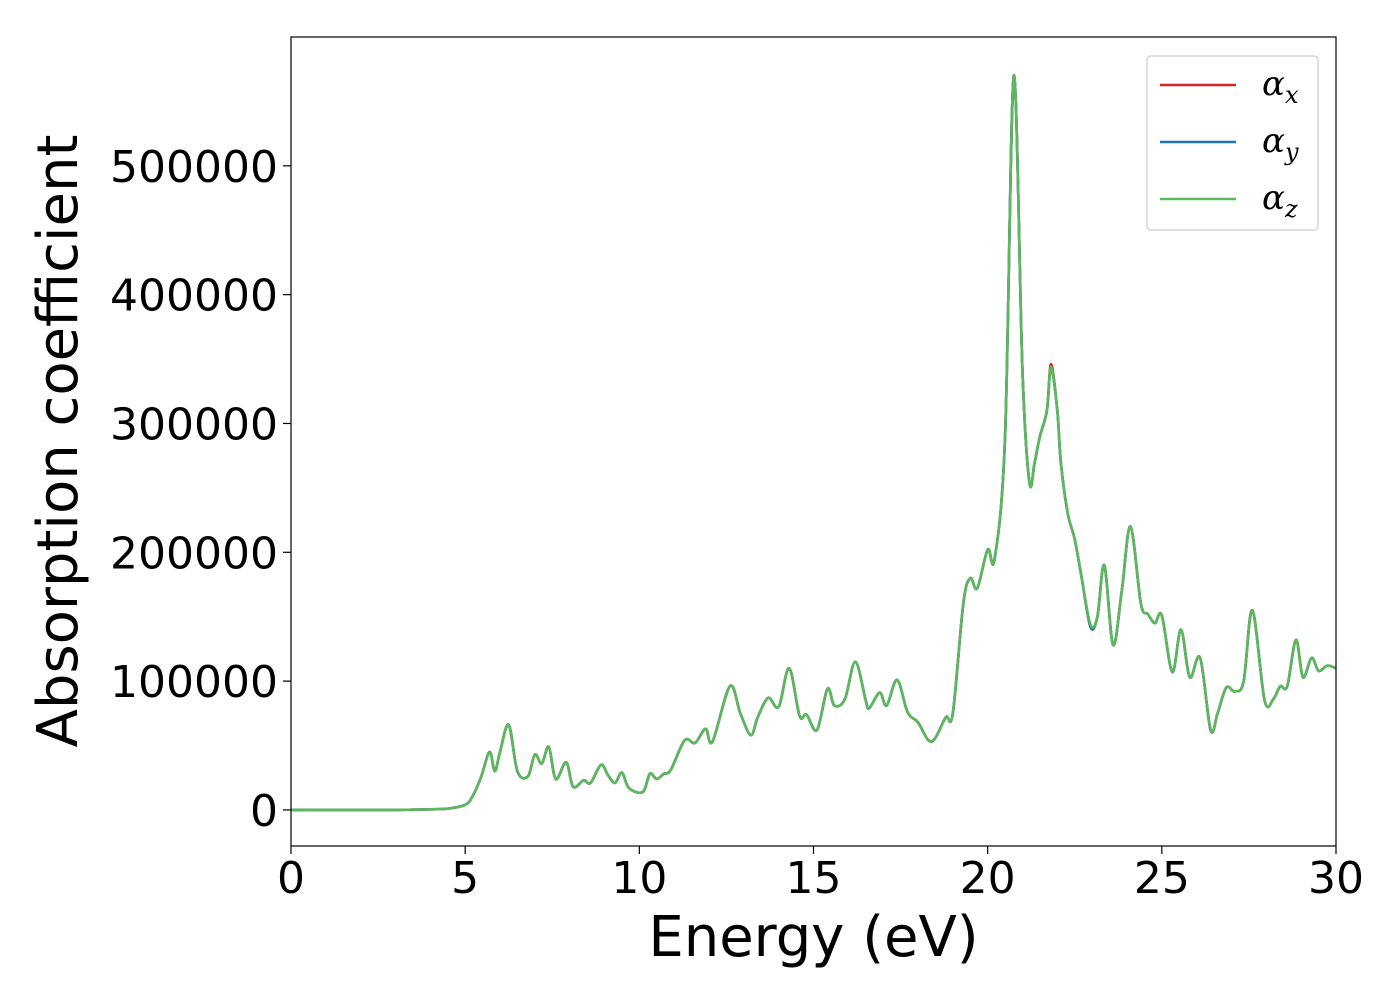  Describe the element at coordinates (1280, 86) in the screenshot. I see `legend-label-x: αx` at that location.